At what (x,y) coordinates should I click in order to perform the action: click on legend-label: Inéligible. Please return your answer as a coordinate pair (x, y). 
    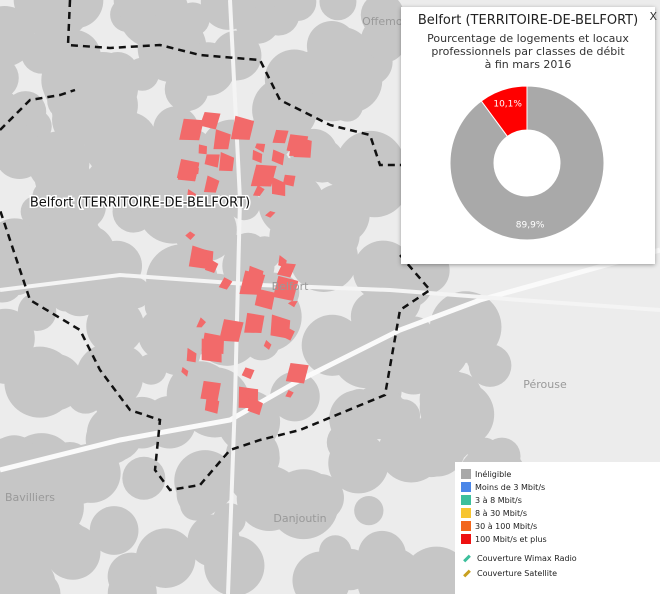
    Looking at the image, I should click on (493, 474).